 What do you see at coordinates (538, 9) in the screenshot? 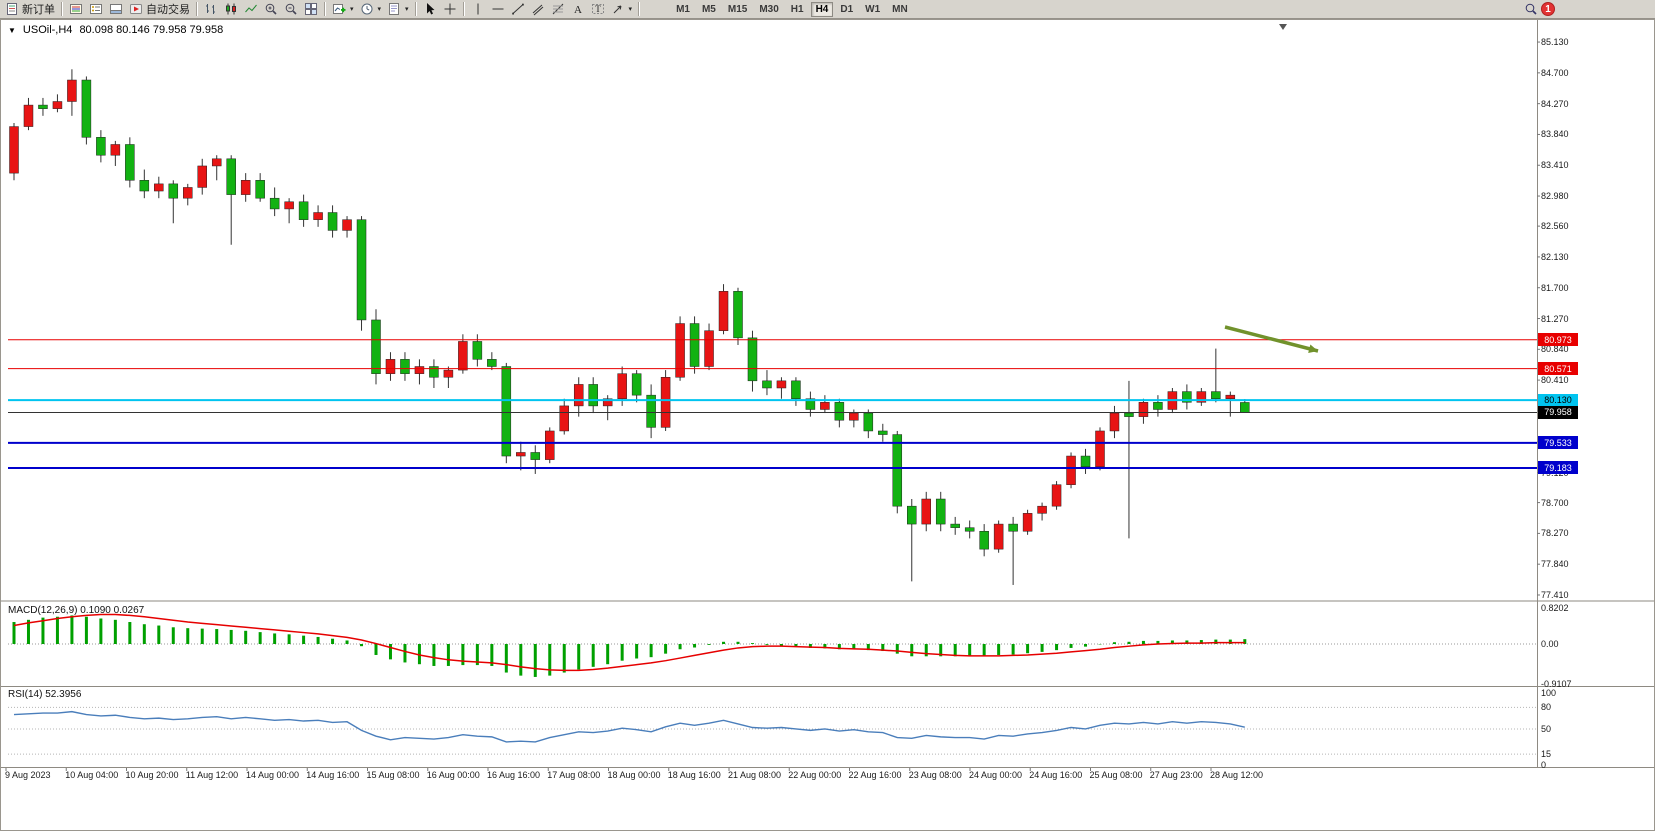
I see `equidistant-channel-button` at bounding box center [538, 9].